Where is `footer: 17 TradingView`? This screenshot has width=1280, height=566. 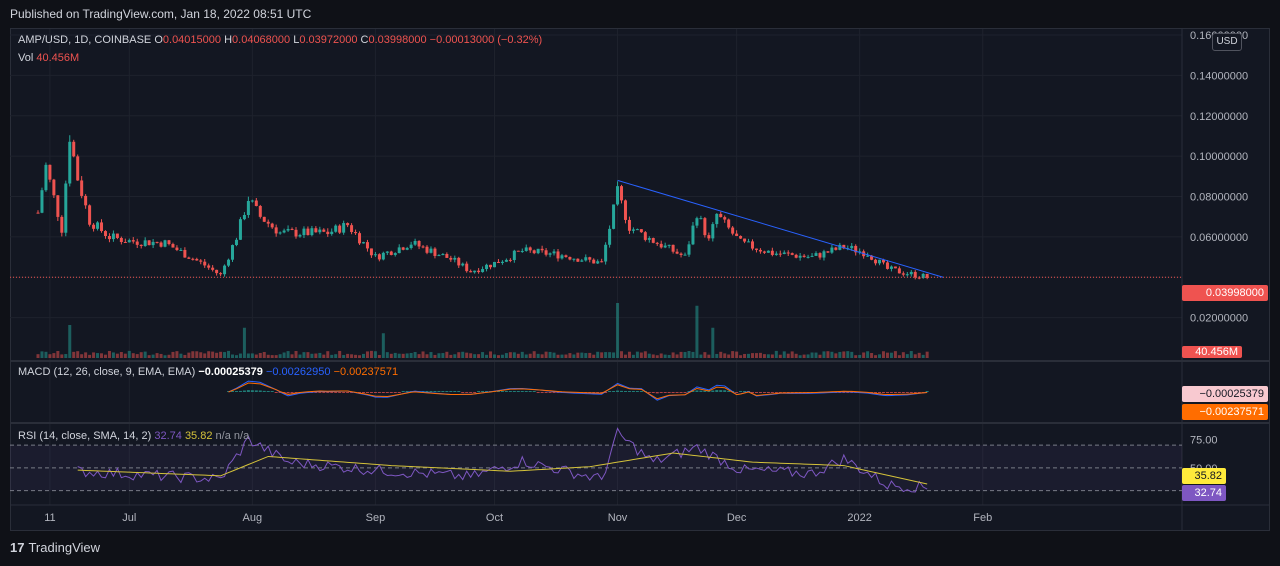
footer: 17 TradingView is located at coordinates (55, 547).